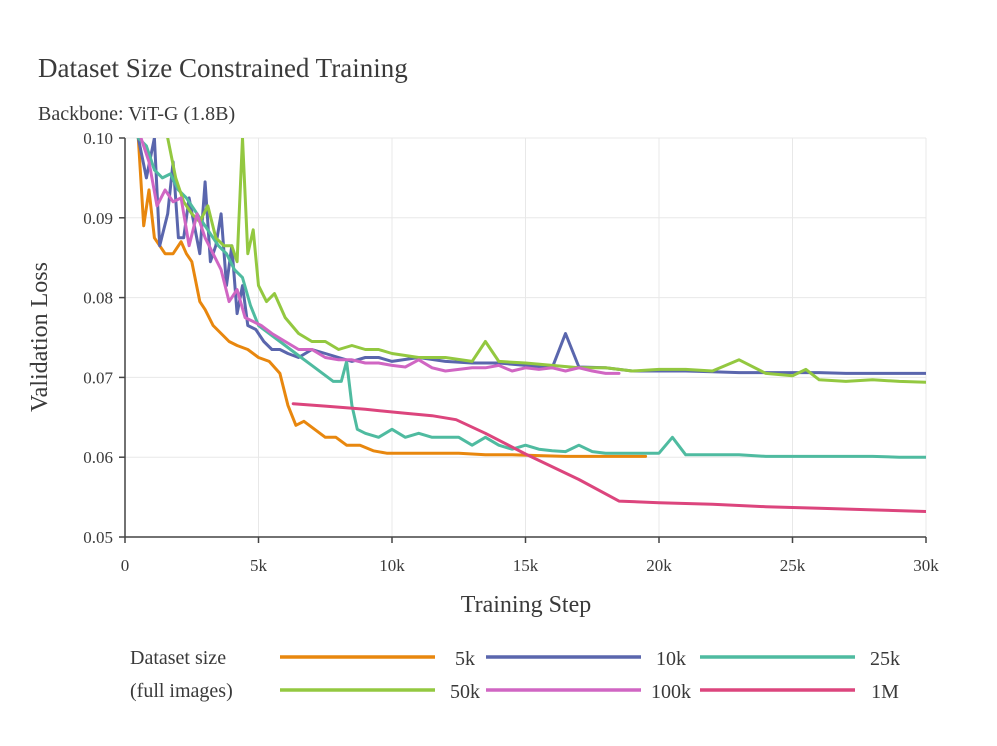 This screenshot has height=746, width=997. What do you see at coordinates (671, 659) in the screenshot?
I see `legend-label-10k: 10k` at bounding box center [671, 659].